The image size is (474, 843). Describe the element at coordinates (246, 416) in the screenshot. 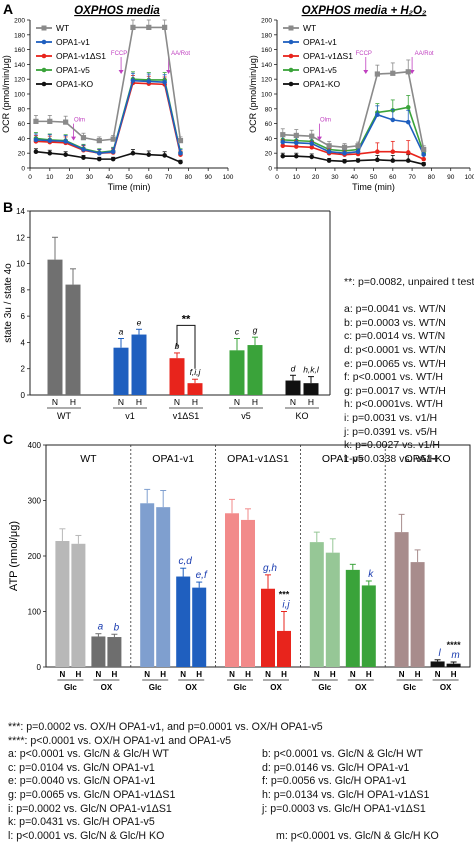

I see `group-label: v5` at that location.